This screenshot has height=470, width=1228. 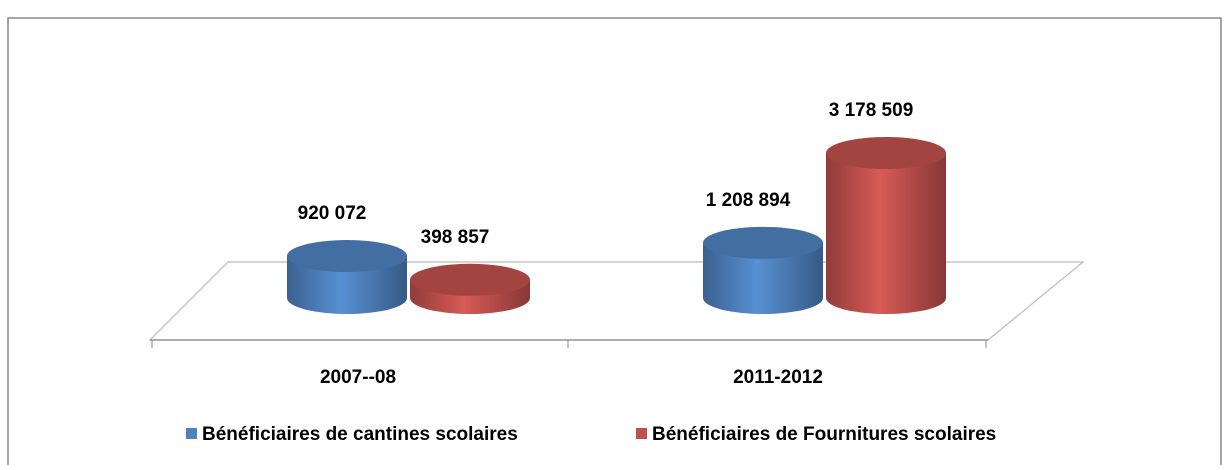 I want to click on x-tick-label: 2011-2012, so click(x=778, y=377).